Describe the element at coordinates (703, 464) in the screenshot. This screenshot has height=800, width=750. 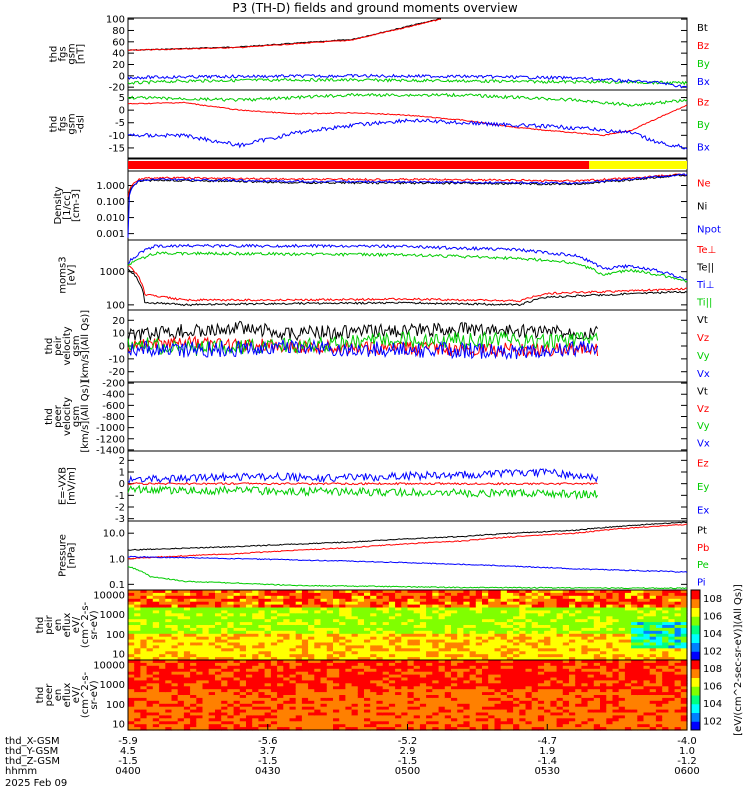
I see `legend-7-0: Ez` at that location.